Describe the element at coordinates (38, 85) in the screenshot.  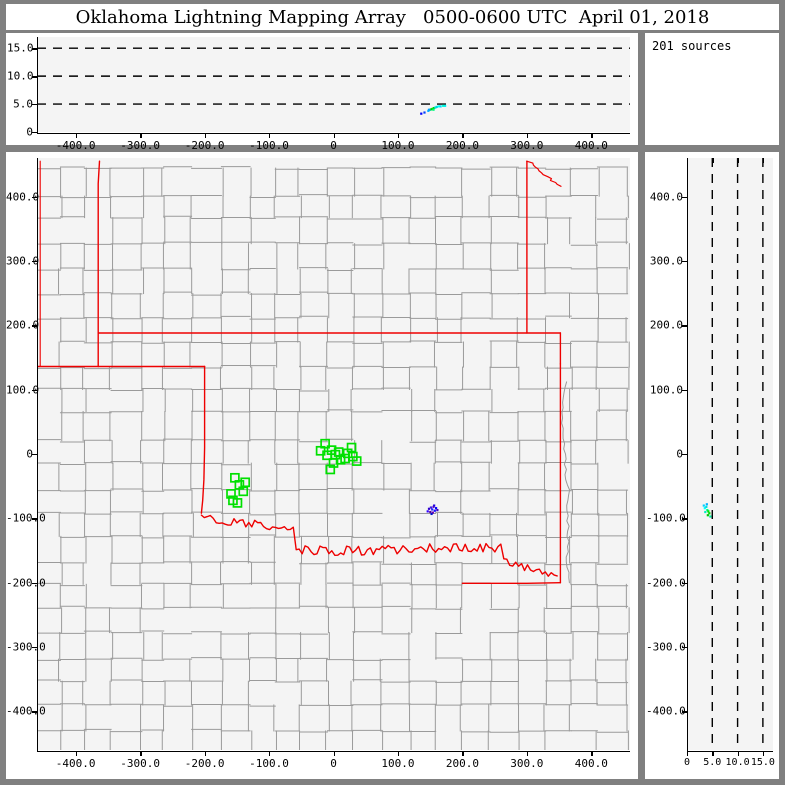
I see `altitude-vs-east-y-axis-line` at that location.